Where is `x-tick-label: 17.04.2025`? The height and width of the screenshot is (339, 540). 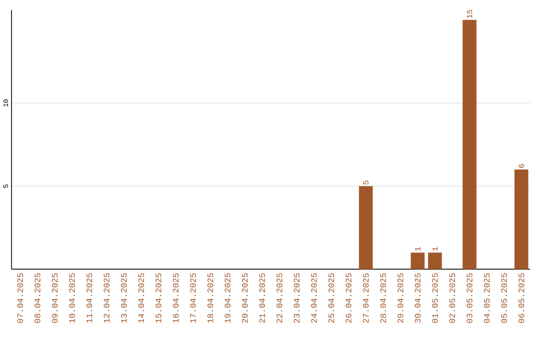
x-tick-label: 17.04.2025 is located at coordinates (193, 298).